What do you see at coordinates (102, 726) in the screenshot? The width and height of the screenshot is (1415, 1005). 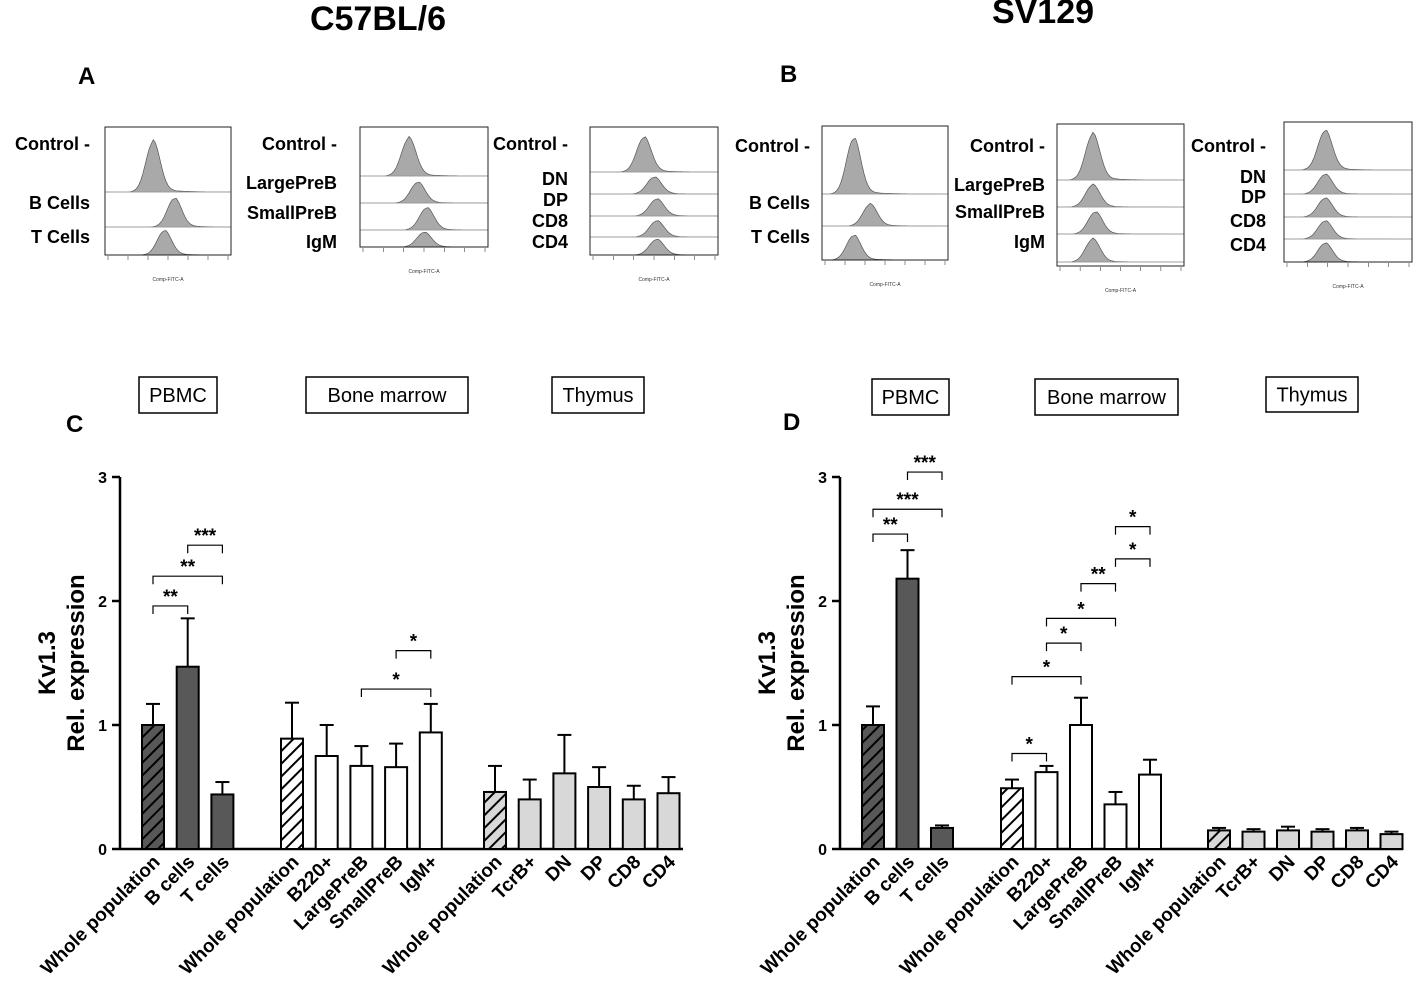 I see `y-tick-label: 1` at bounding box center [102, 726].